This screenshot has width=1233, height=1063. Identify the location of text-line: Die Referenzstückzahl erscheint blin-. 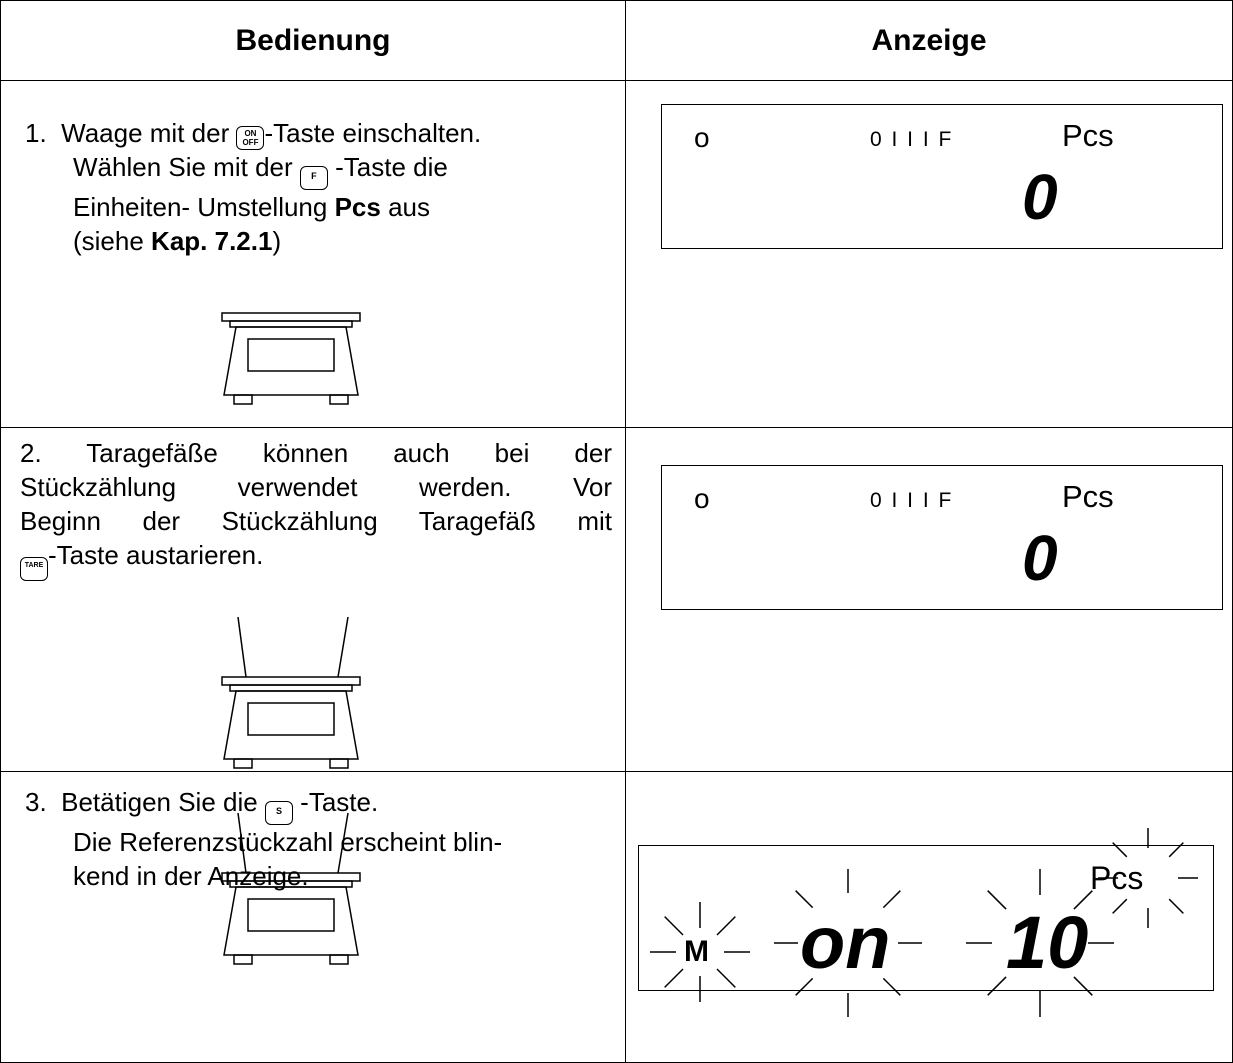
(263, 842).